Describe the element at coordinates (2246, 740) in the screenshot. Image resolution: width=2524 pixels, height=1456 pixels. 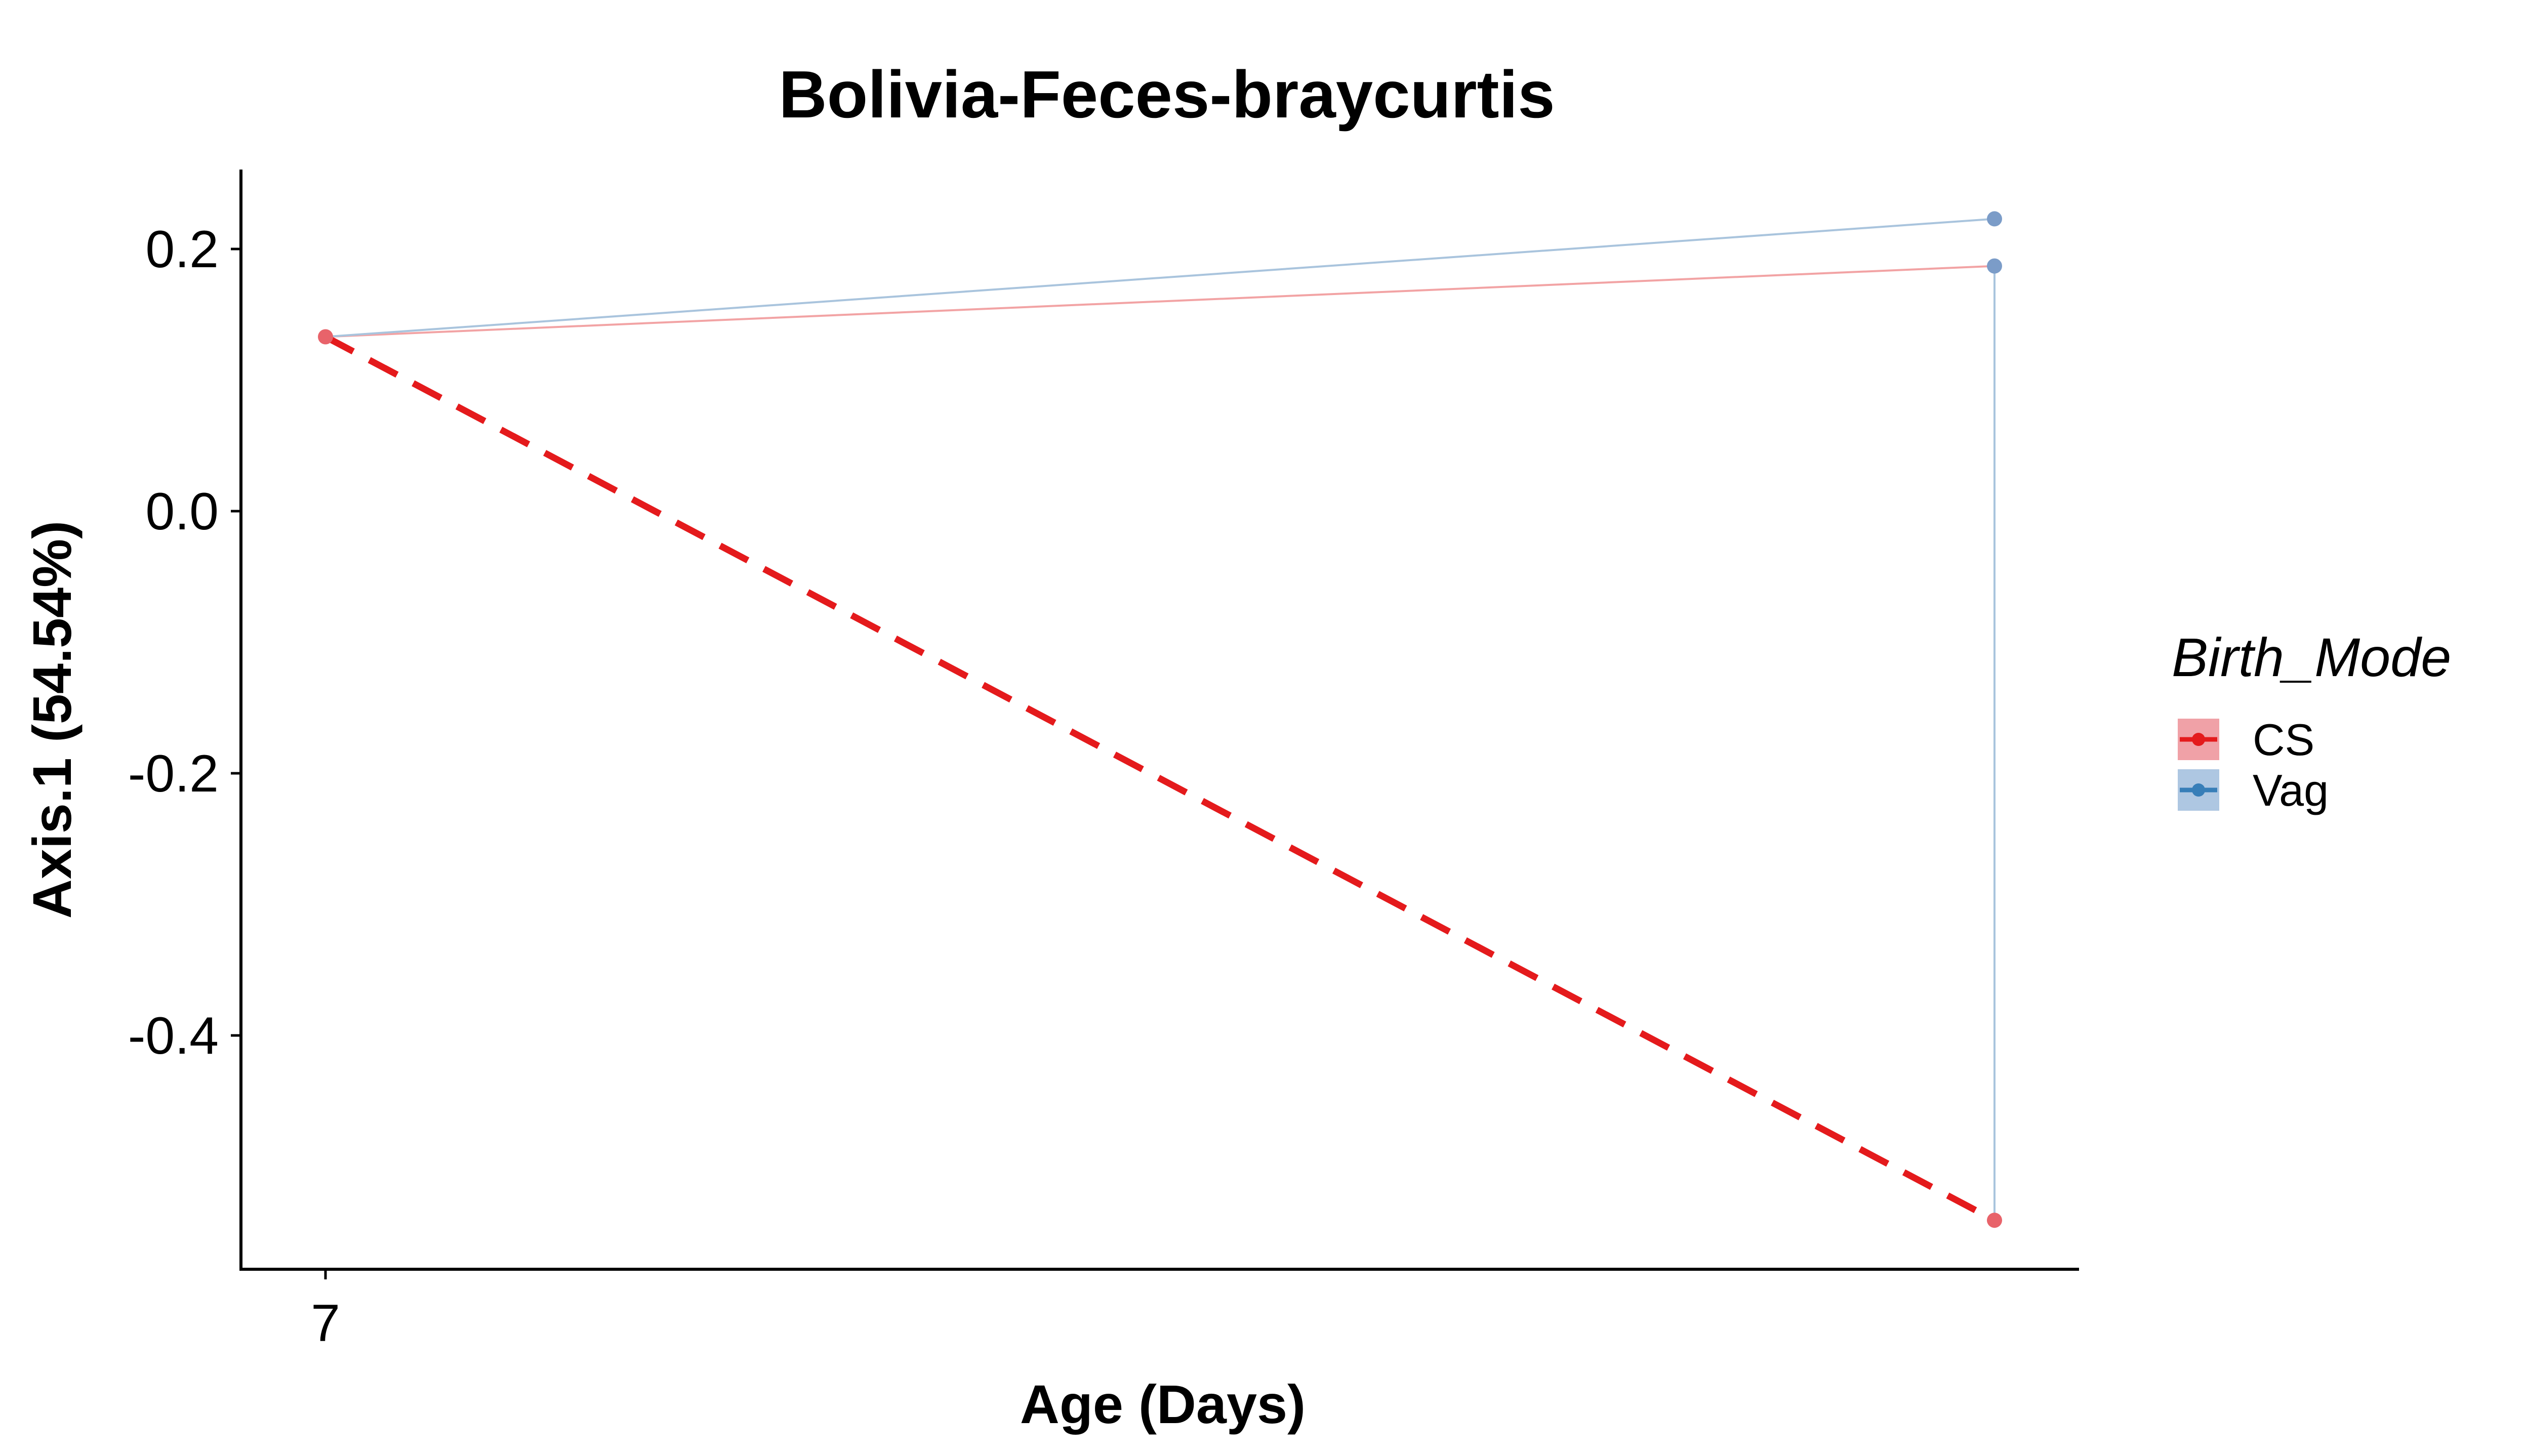
I see `legend-item-cs: CS` at that location.